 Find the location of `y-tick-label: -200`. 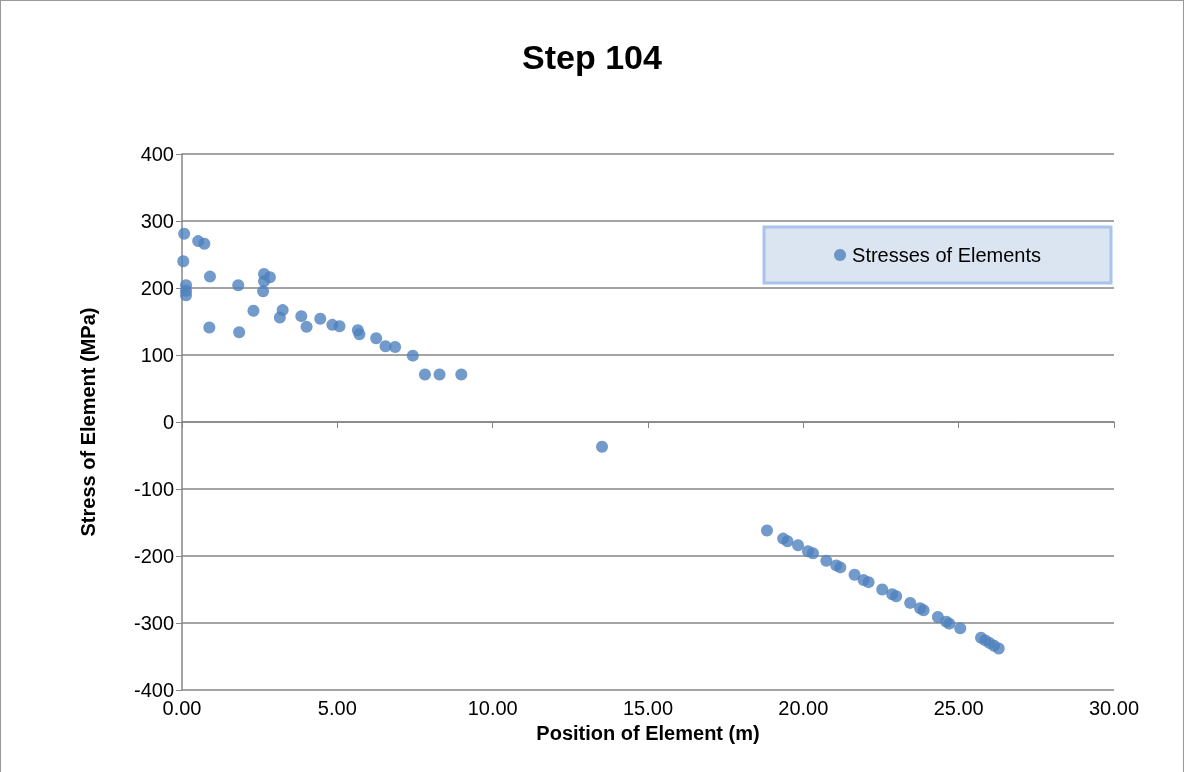

y-tick-label: -200 is located at coordinates (153, 556).